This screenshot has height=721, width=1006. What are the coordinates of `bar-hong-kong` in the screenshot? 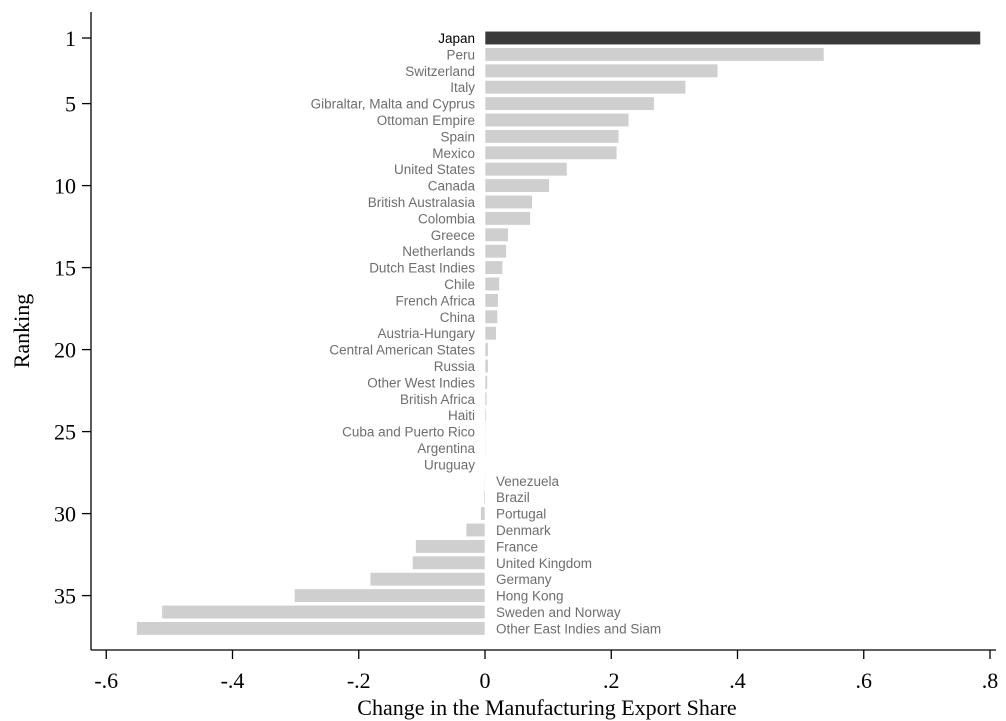 It's located at (390, 595).